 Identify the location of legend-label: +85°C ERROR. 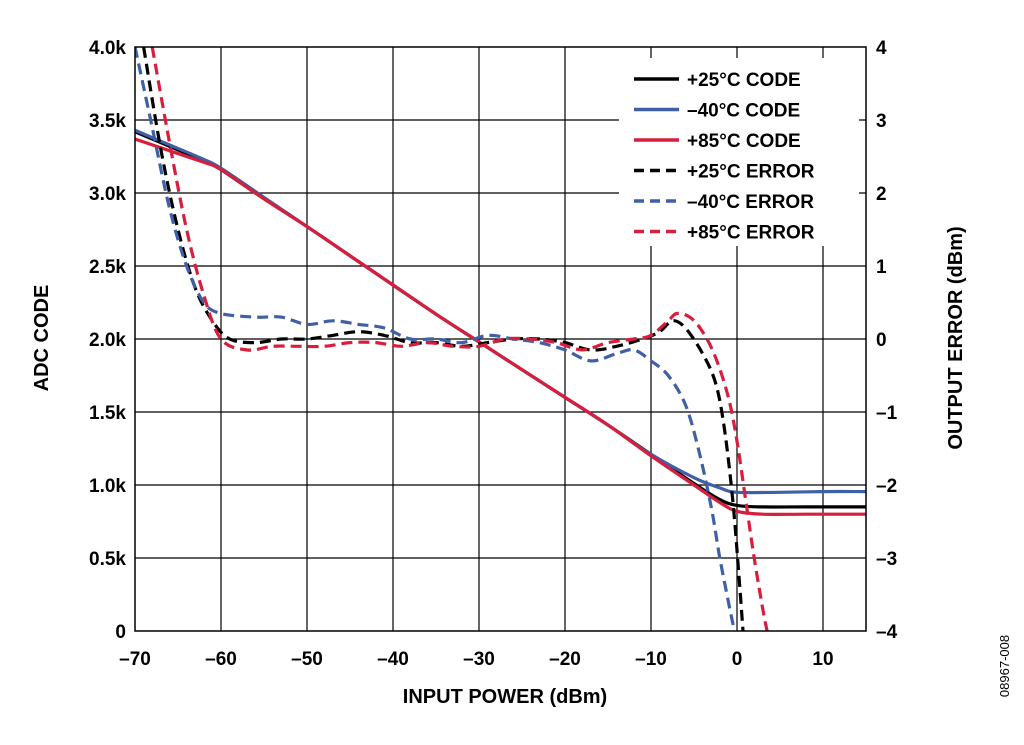
(751, 233).